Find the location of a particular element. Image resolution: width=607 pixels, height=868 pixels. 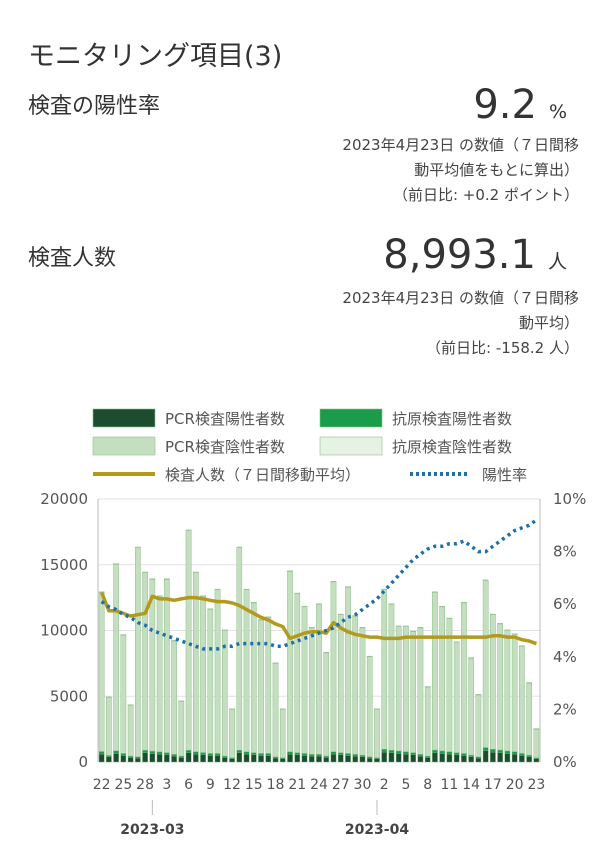

month-label: 2023-04 is located at coordinates (377, 830).